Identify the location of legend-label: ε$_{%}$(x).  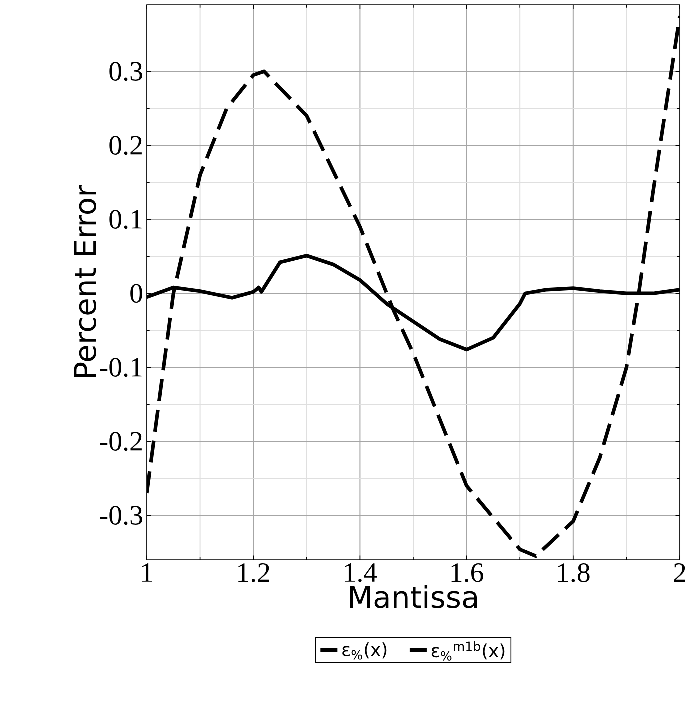
(364, 651).